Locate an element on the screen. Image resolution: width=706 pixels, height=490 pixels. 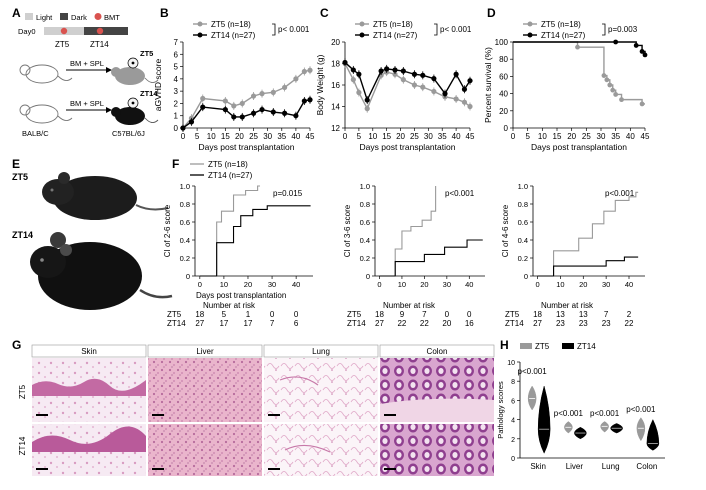
f3-at-risk-value: 13 is located at coordinates (560, 314).